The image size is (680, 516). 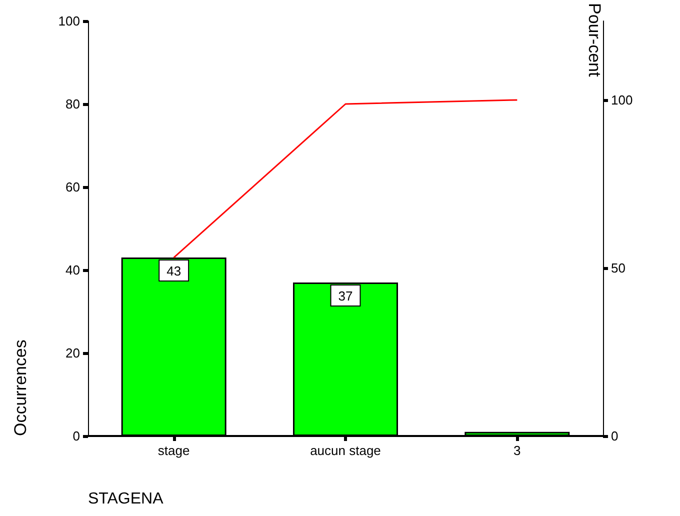 I want to click on y2-axis-title: Pour-cent, so click(x=594, y=40).